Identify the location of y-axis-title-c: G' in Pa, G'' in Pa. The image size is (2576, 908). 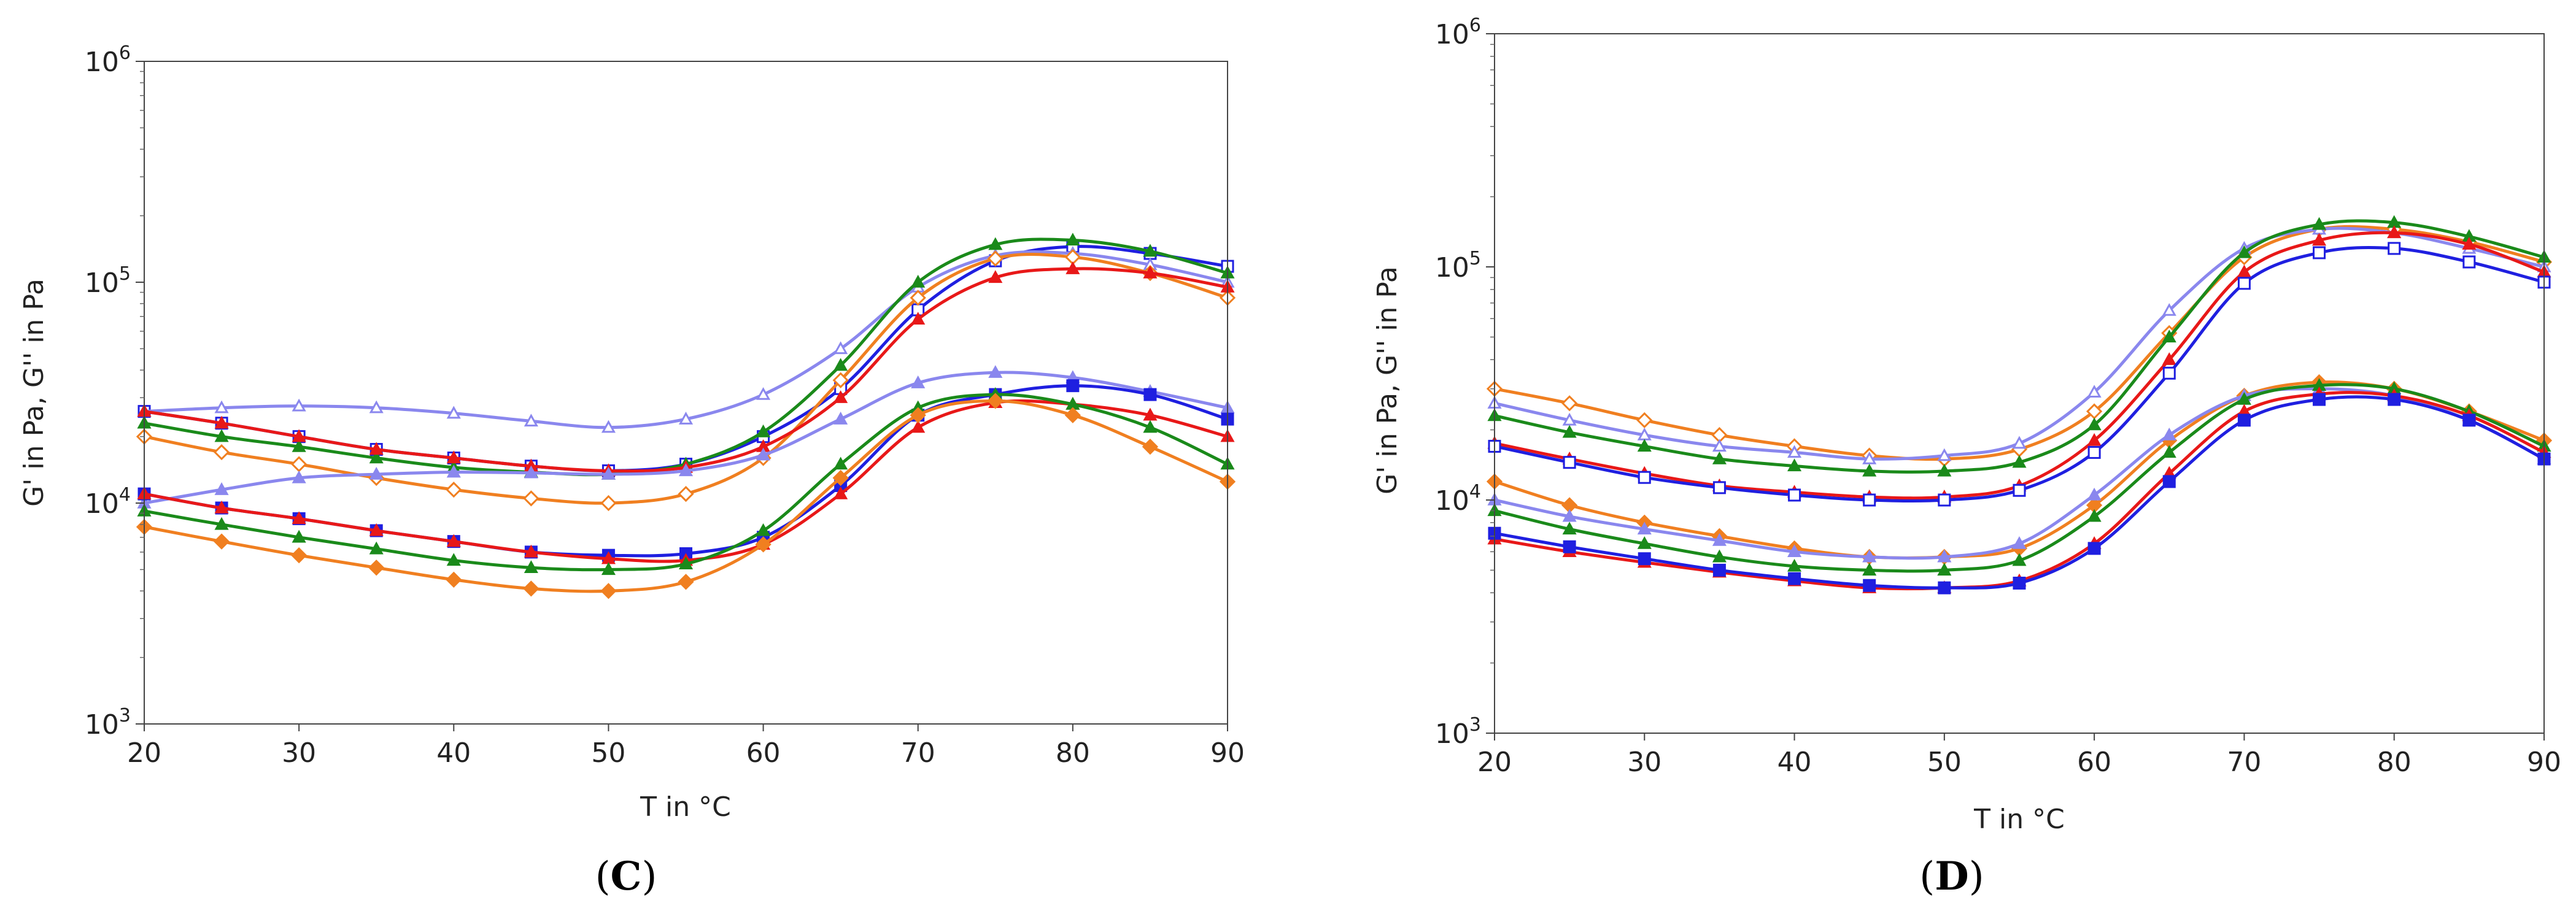
(34, 393).